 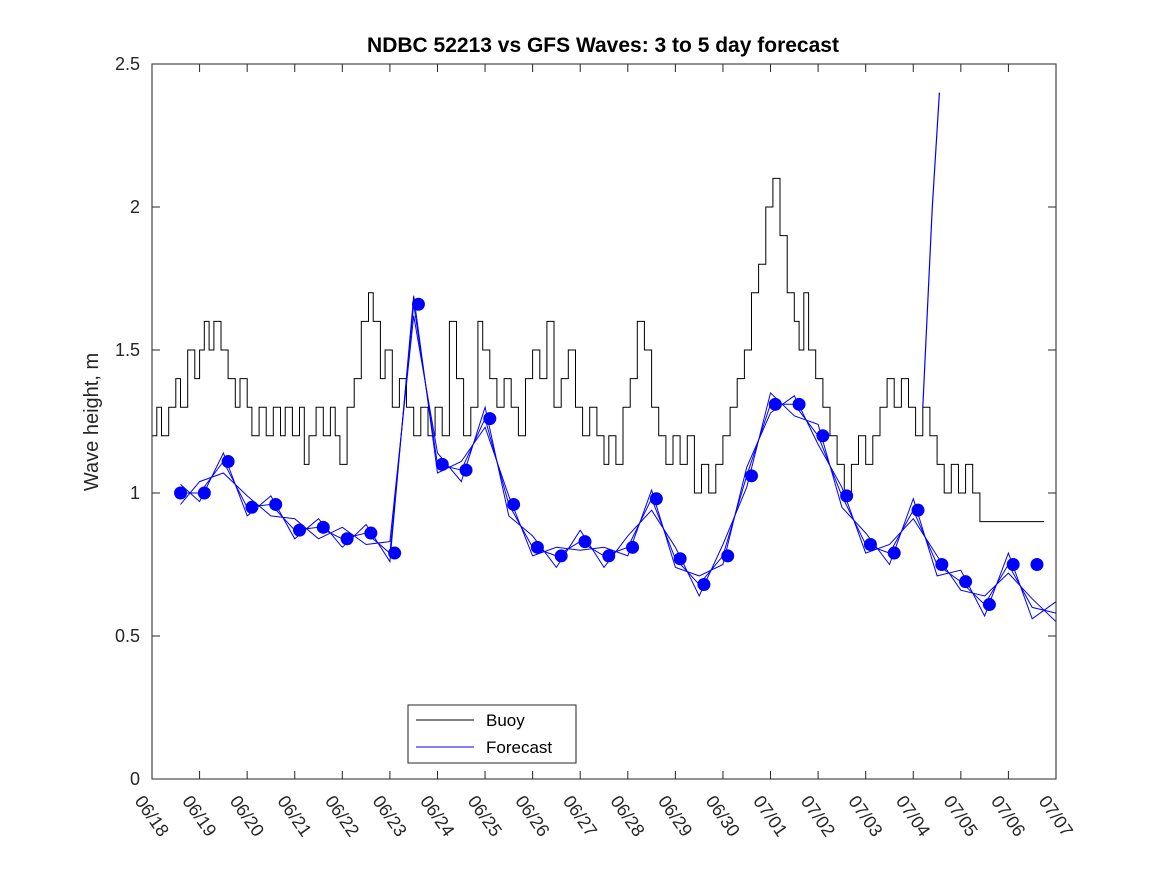 I want to click on legend: Buoy Forecast, so click(x=492, y=734).